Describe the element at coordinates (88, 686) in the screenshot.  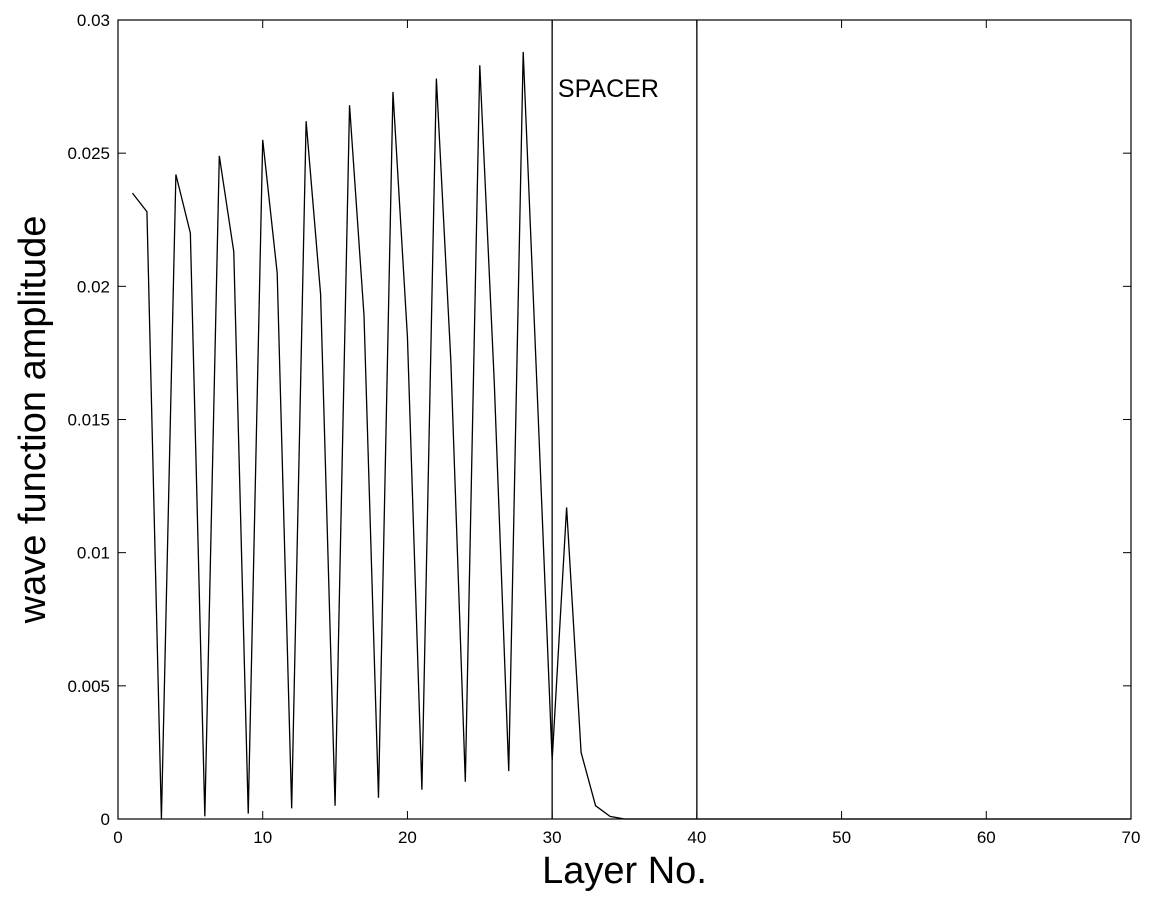
I see `y-tick-label: 0.005` at that location.